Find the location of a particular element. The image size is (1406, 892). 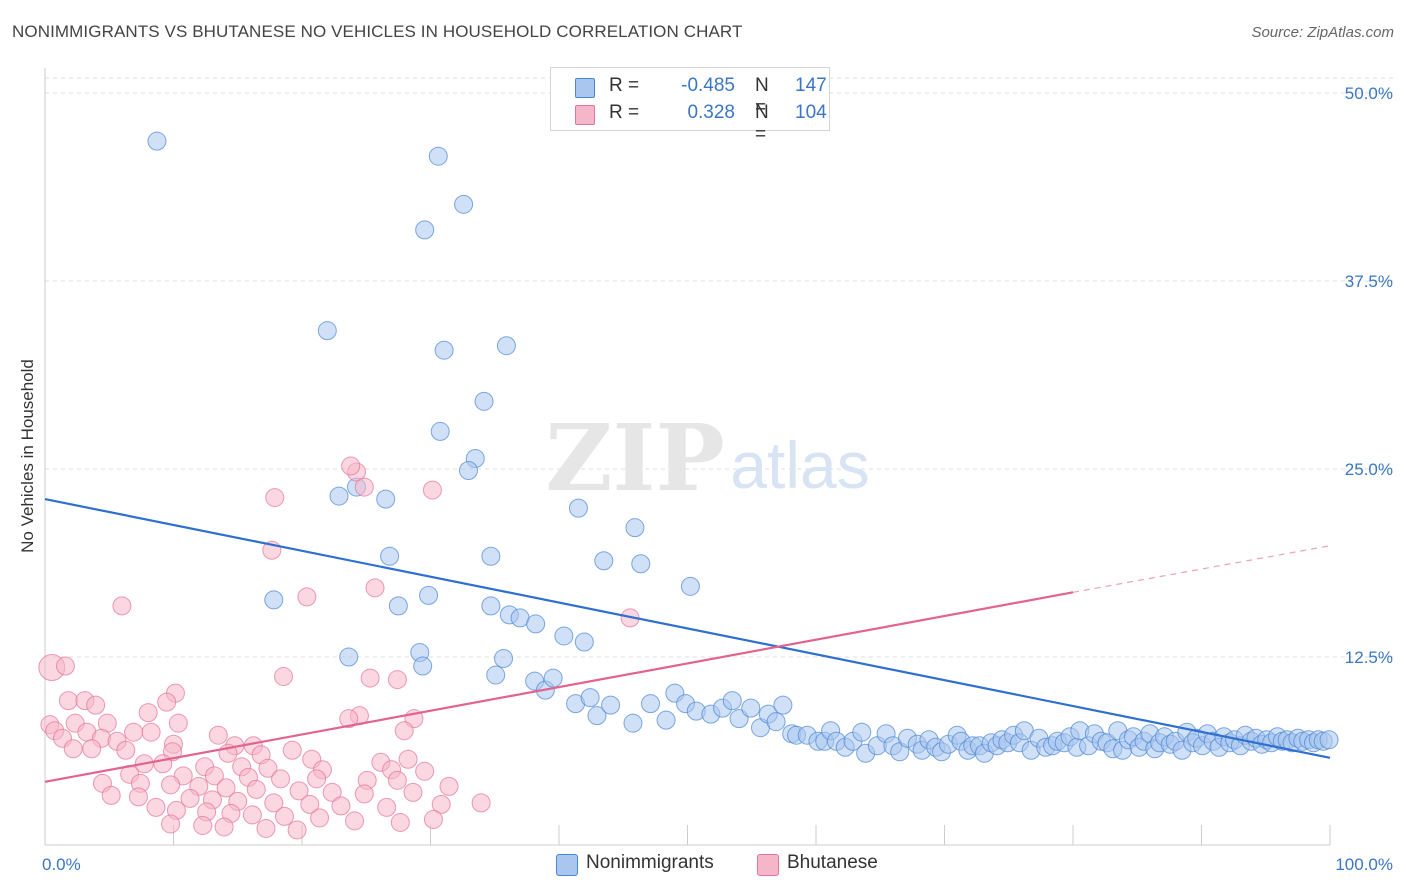

bottom-legend-label: Nonimmigrants is located at coordinates (650, 862).